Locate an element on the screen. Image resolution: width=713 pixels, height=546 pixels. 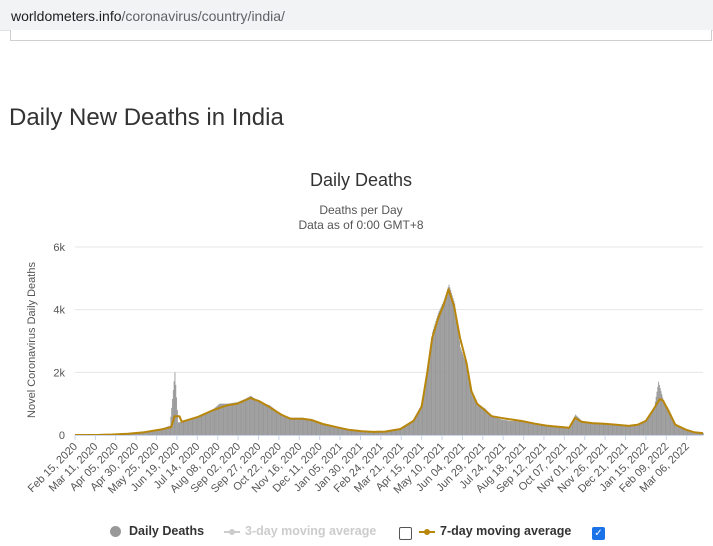
ma3-checkbox is located at coordinates (405, 533).